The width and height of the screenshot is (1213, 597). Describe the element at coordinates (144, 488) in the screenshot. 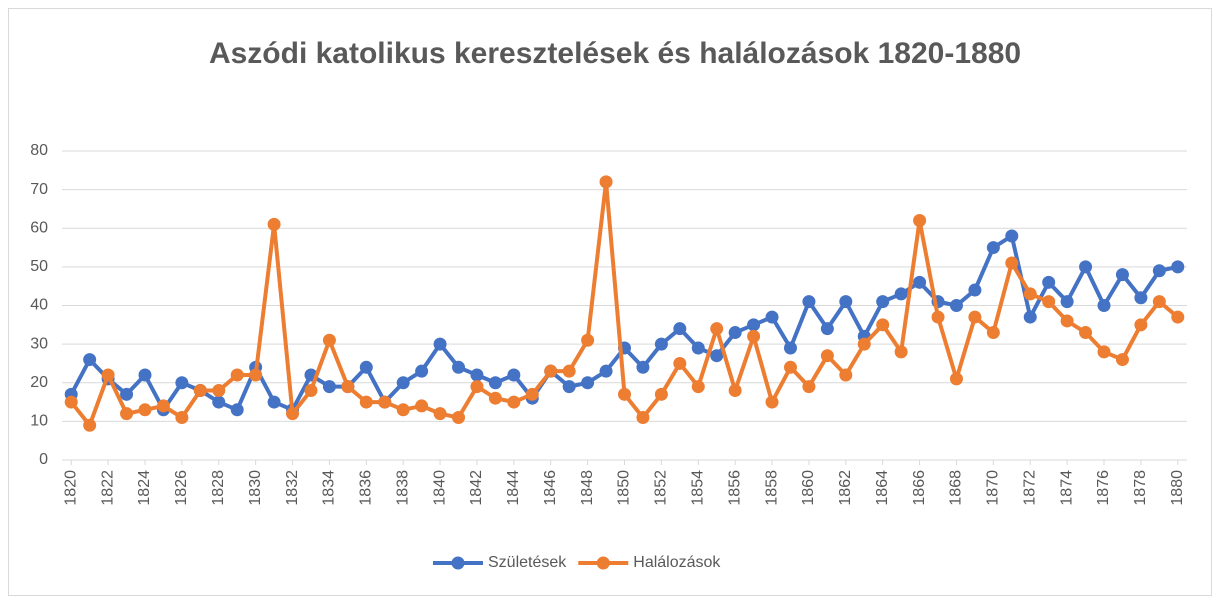

I see `x-tick-label: 1824` at that location.